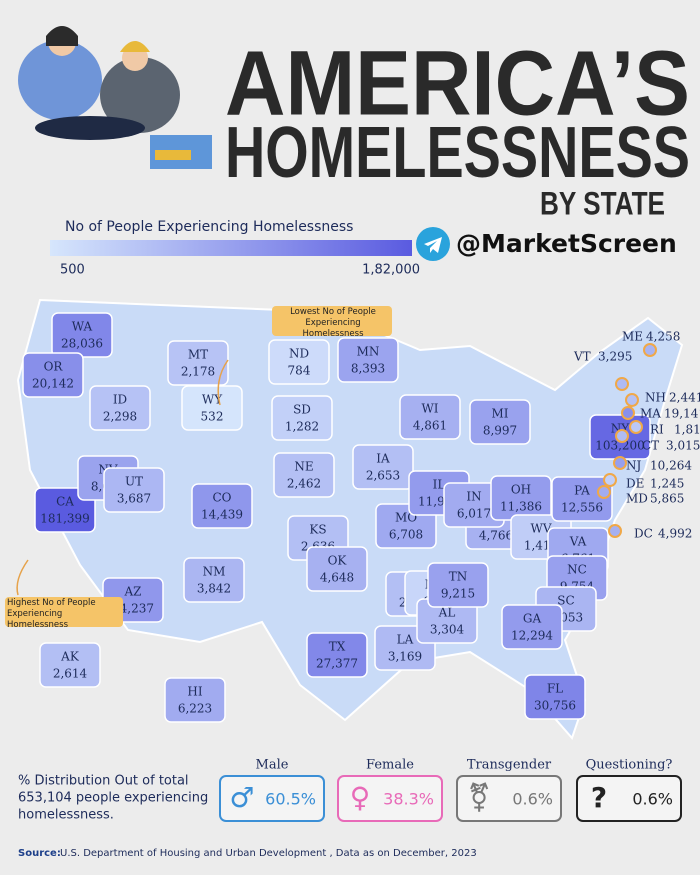  I want to click on state-value: 2,462, so click(304, 484).